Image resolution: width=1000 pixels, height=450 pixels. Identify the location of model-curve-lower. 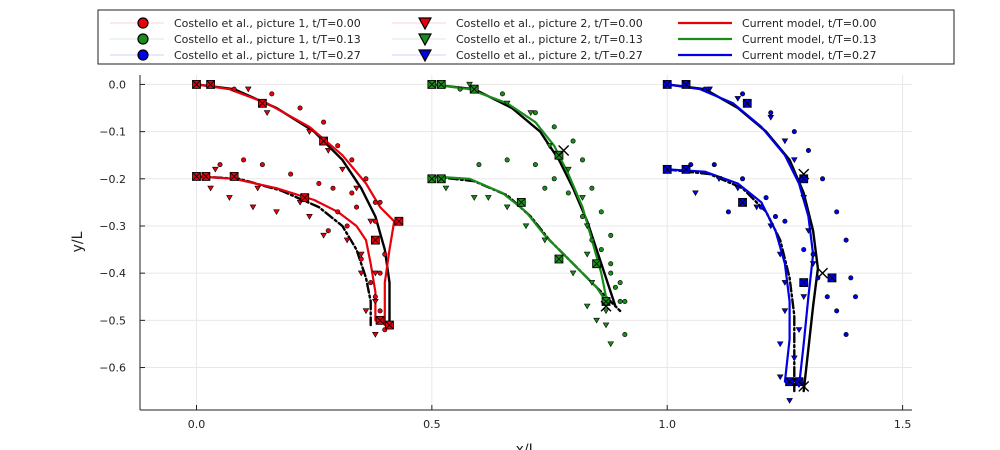
(728, 275).